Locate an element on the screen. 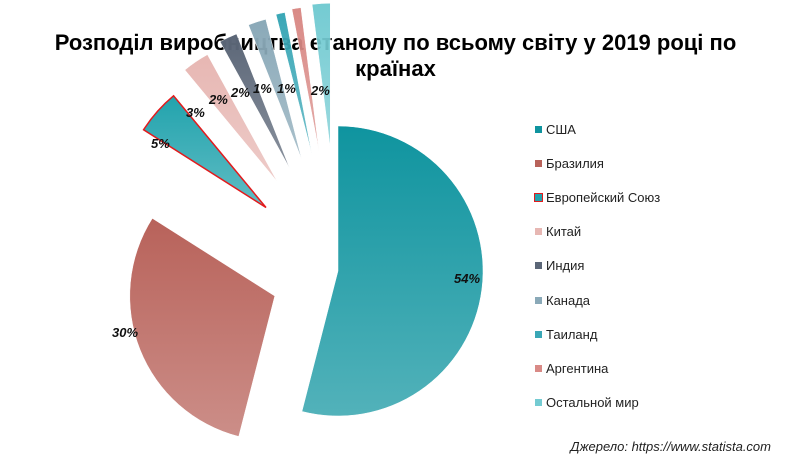 Image resolution: width=791 pixels, height=470 pixels. legend-item: США is located at coordinates (655, 129).